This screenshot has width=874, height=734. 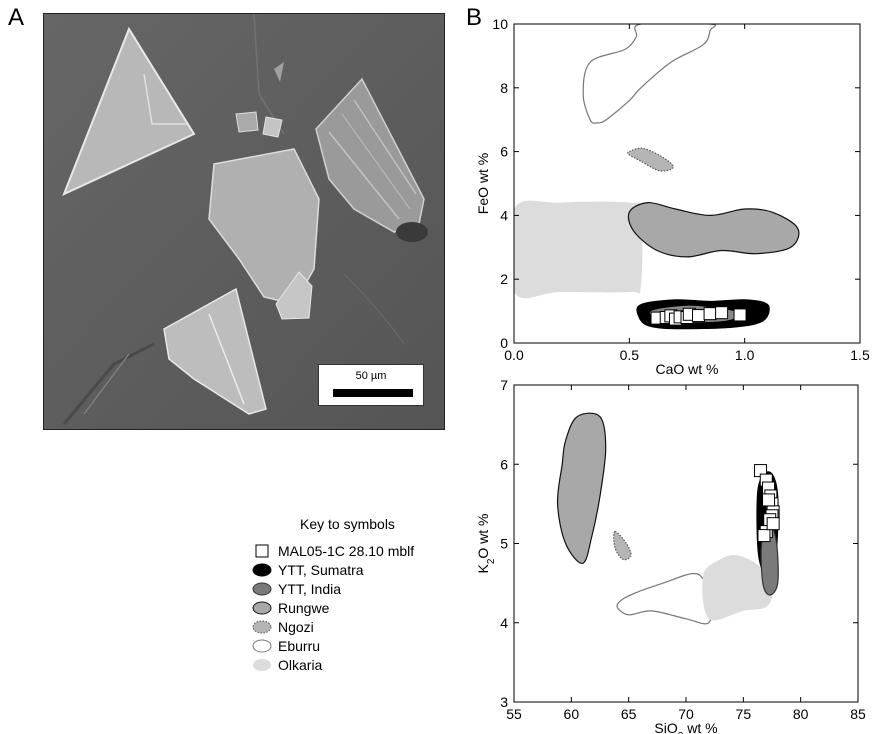 What do you see at coordinates (514, 355) in the screenshot?
I see `x-tick-label: 0.0` at bounding box center [514, 355].